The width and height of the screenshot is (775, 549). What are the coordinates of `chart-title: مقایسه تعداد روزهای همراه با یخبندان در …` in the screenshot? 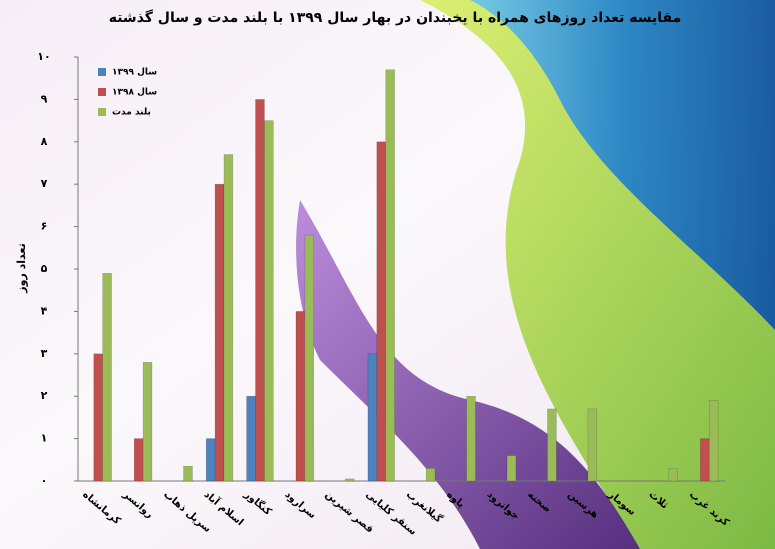 It's located at (395, 17).